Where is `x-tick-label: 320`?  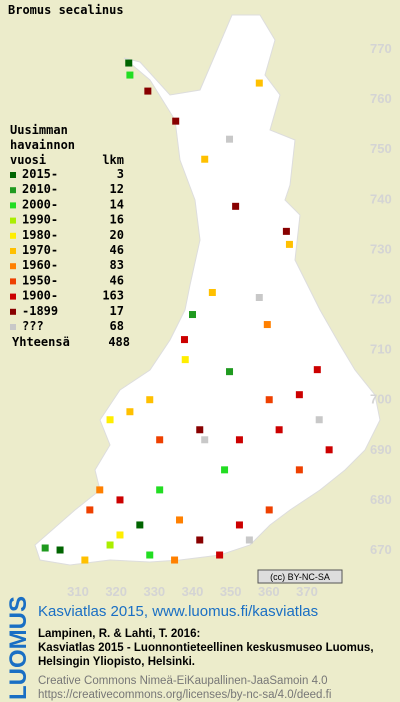 x-tick-label: 320 is located at coordinates (116, 591).